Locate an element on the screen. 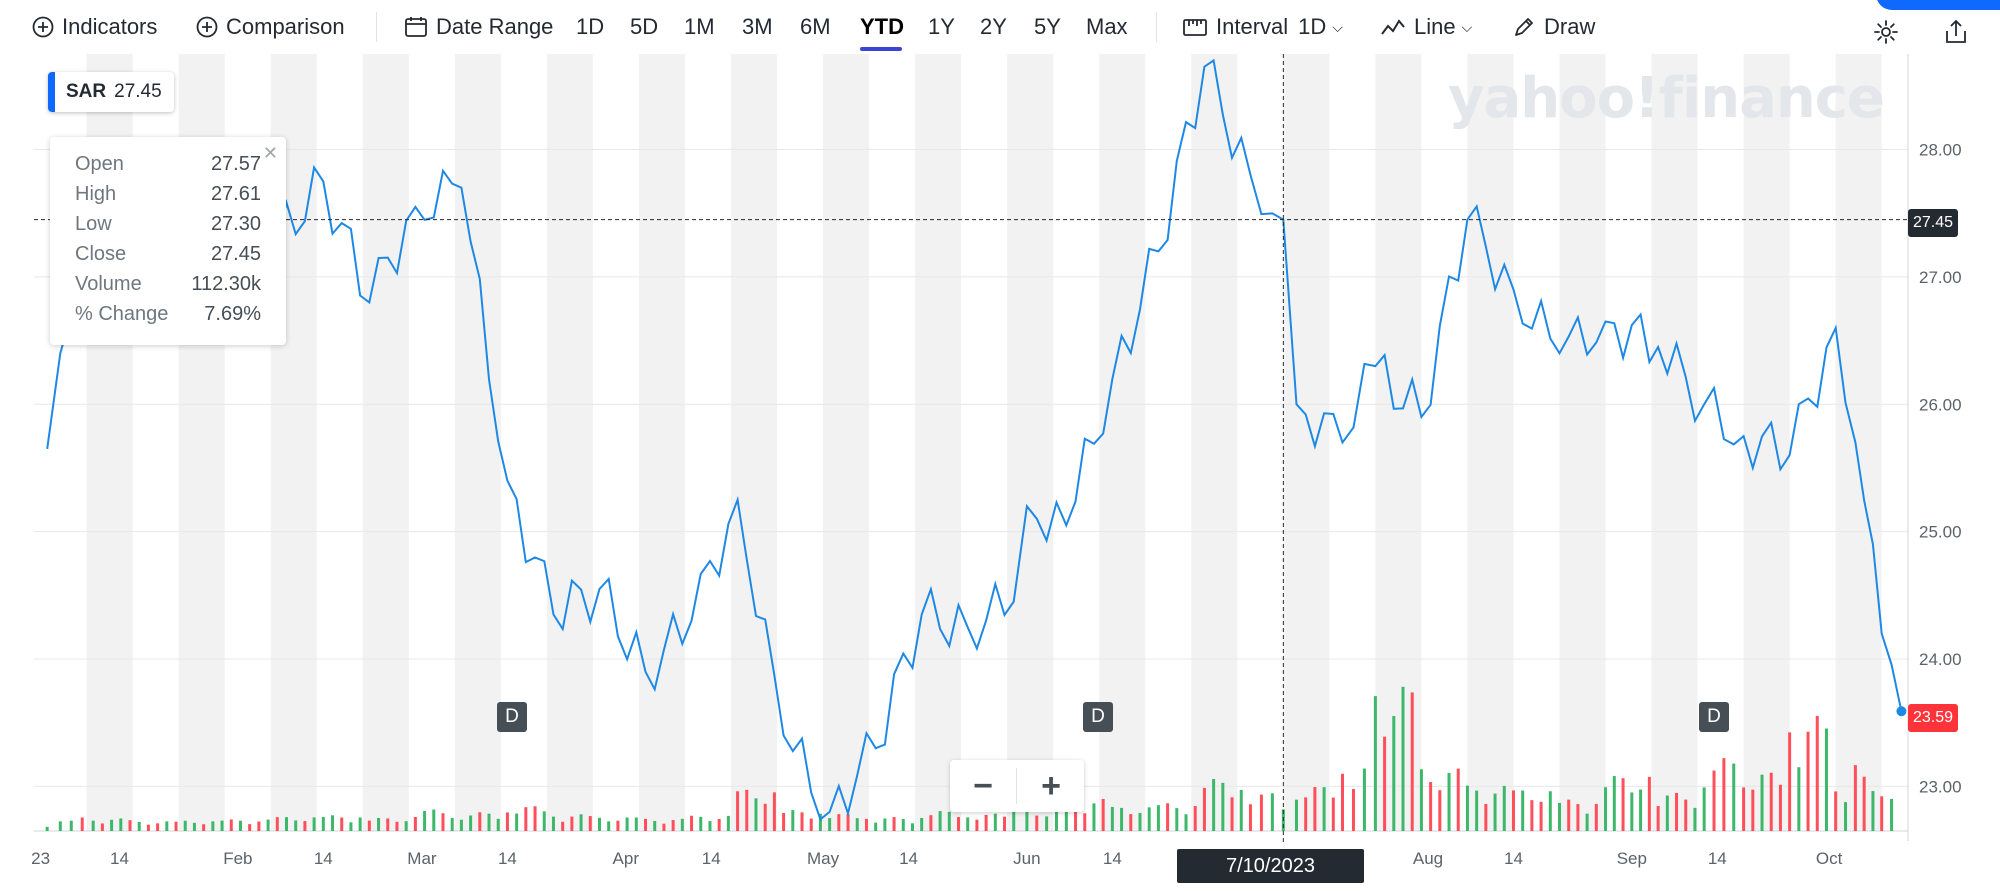 Image resolution: width=2000 pixels, height=891 pixels. tooltip-value: 27.45 is located at coordinates (235, 254).